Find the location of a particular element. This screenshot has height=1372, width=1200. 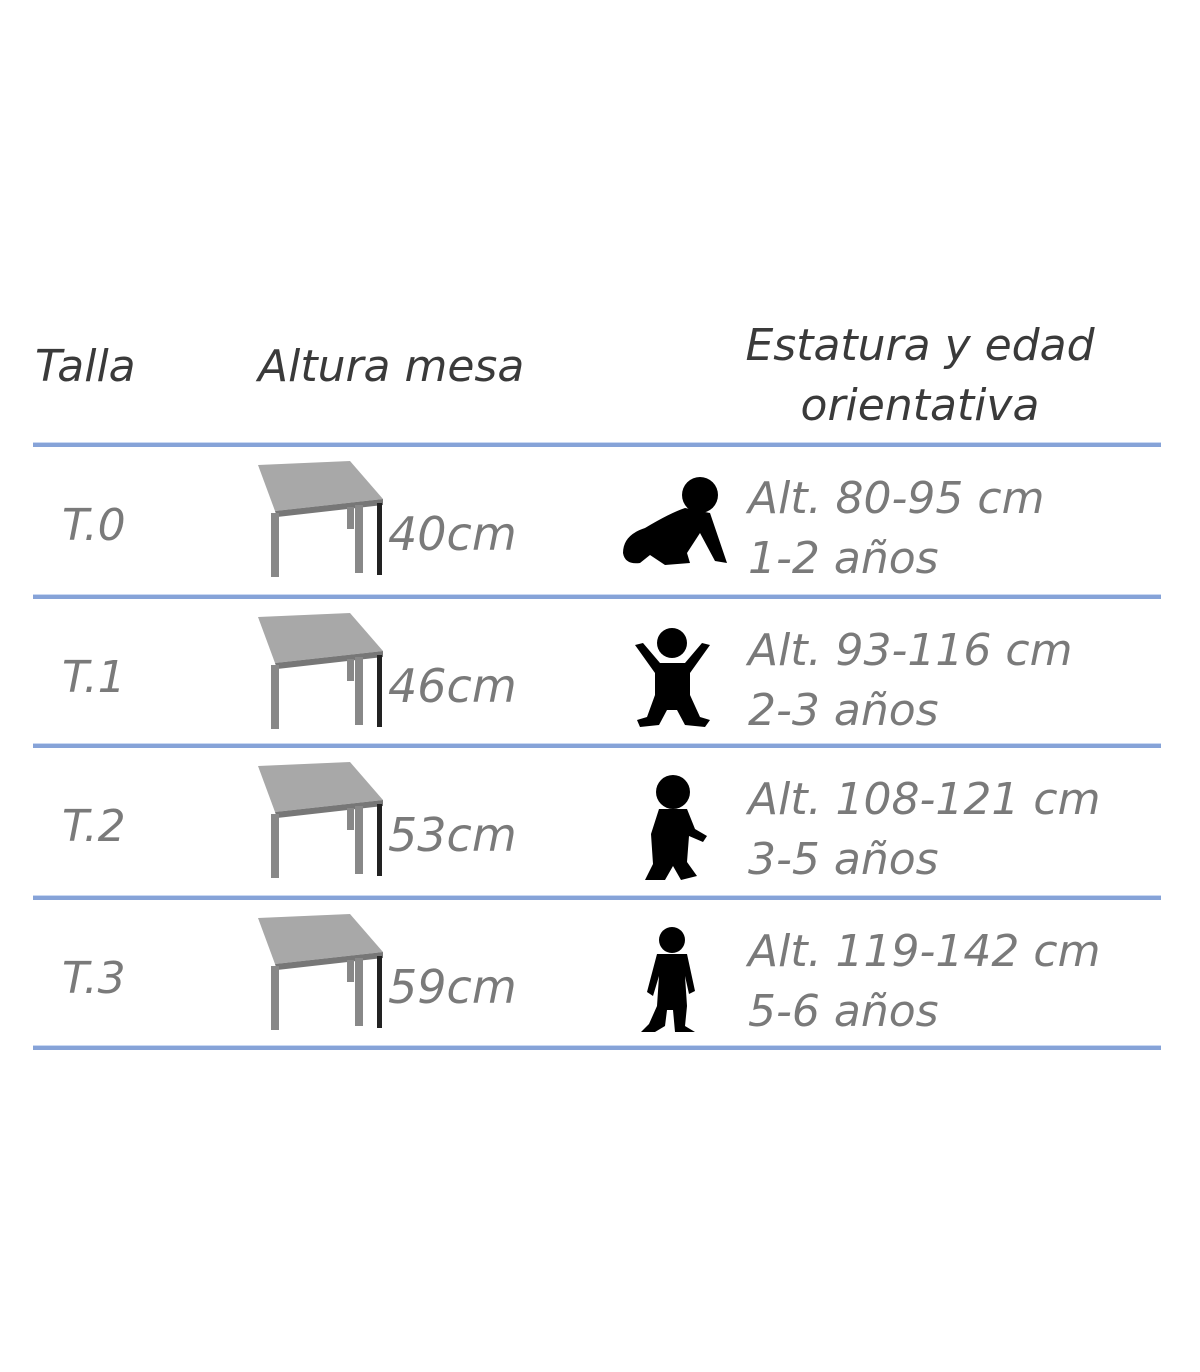

age-range: 2-3 años is located at coordinates (843, 710).